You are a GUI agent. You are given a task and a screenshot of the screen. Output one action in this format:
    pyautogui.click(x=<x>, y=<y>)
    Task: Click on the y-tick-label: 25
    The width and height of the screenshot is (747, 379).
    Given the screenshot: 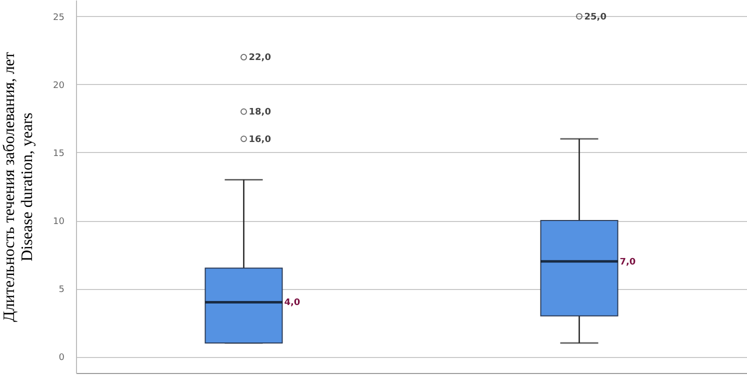 What is the action you would take?
    pyautogui.click(x=58, y=17)
    